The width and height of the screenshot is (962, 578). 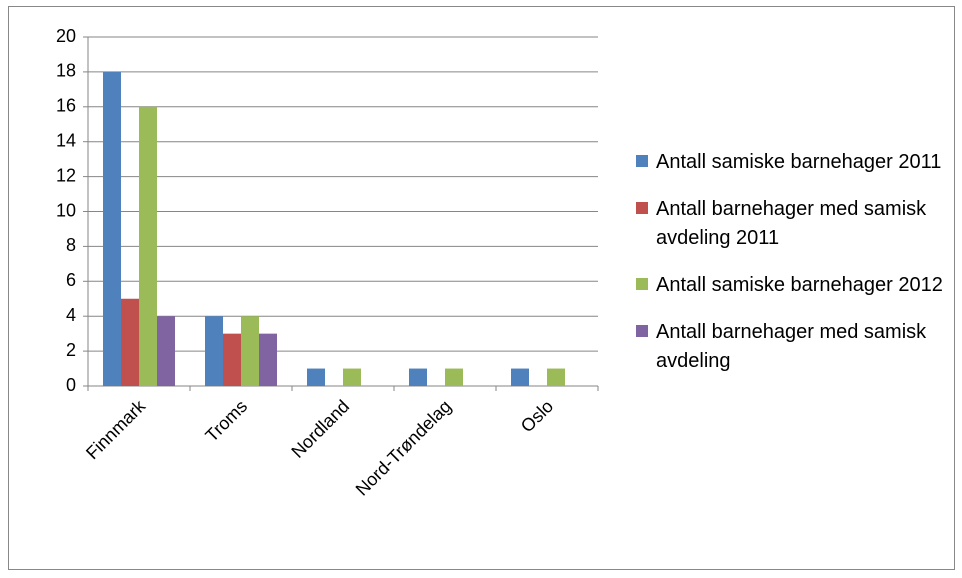 What do you see at coordinates (66, 175) in the screenshot?
I see `y-tick-label: 12` at bounding box center [66, 175].